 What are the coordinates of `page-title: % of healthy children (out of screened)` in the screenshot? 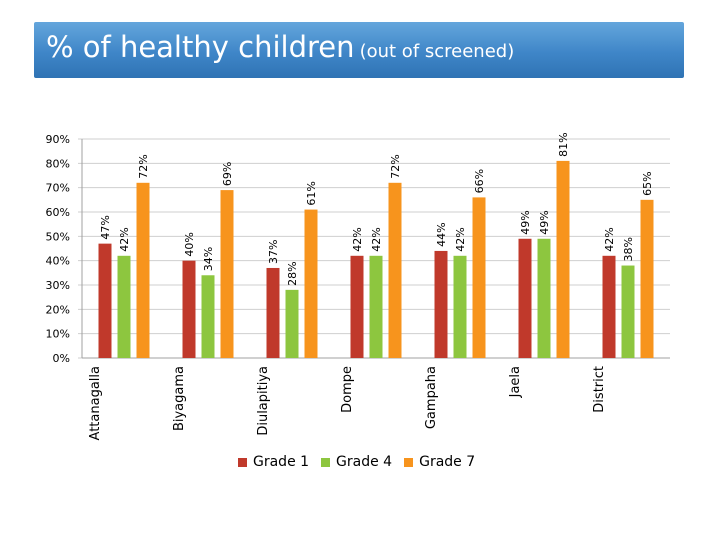 It's located at (280, 47).